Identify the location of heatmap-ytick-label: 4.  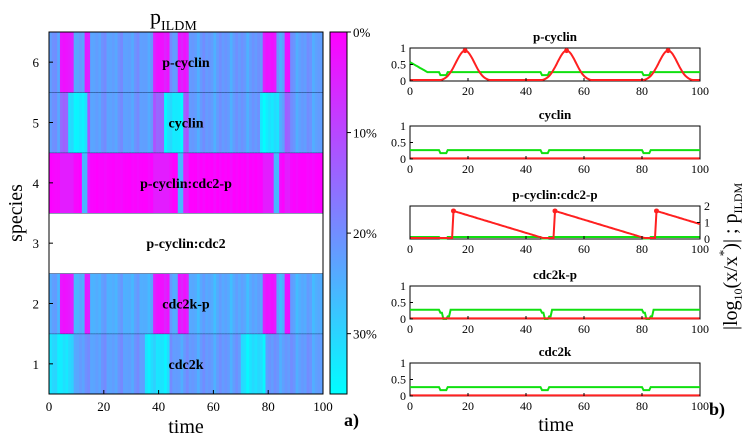
(36, 183).